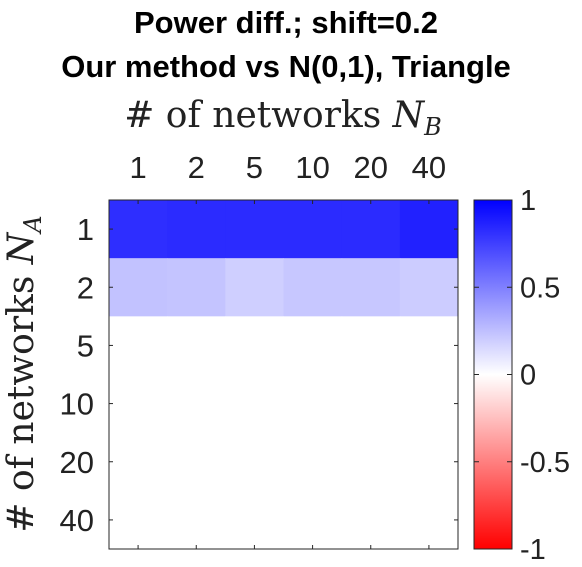 Image resolution: width=582 pixels, height=567 pixels. Describe the element at coordinates (254, 167) in the screenshot. I see `x-tick-label: 5` at that location.